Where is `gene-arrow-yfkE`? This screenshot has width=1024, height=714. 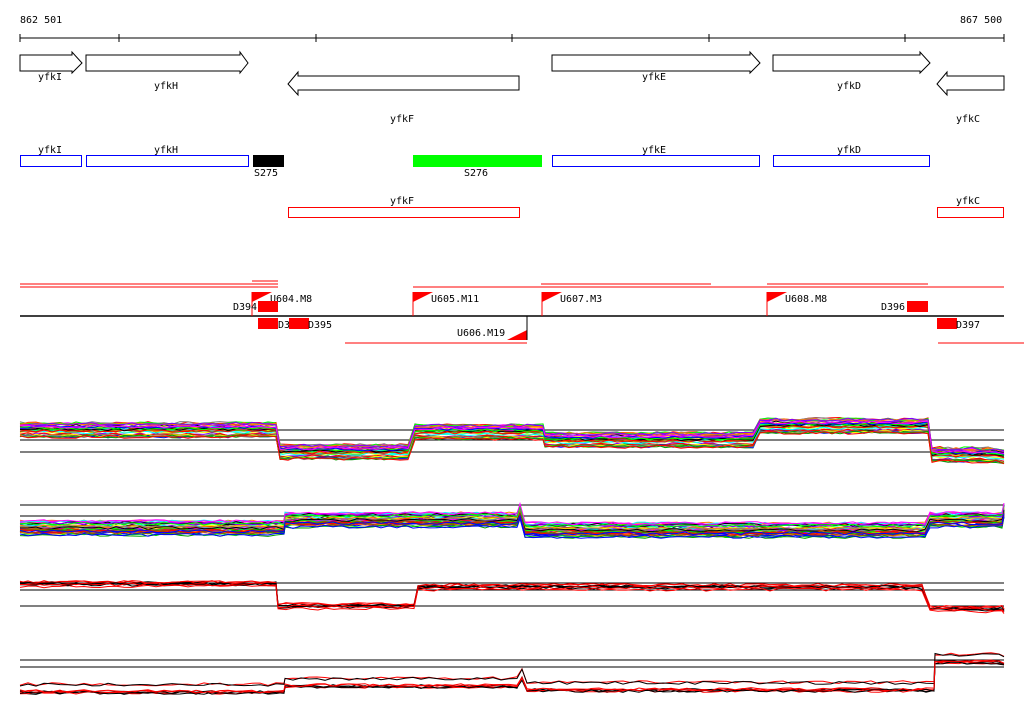 gene-arrow-yfkE is located at coordinates (656, 62).